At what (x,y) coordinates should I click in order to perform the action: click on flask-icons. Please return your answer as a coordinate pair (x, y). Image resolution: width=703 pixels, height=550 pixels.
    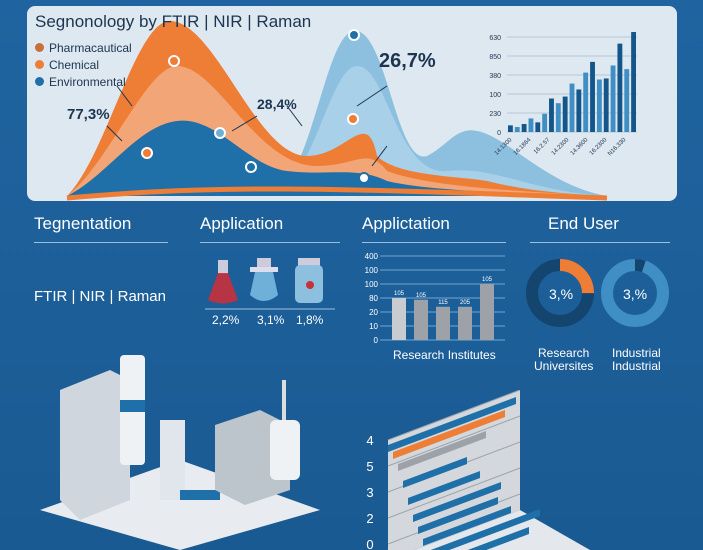
    Looking at the image, I should click on (270, 284).